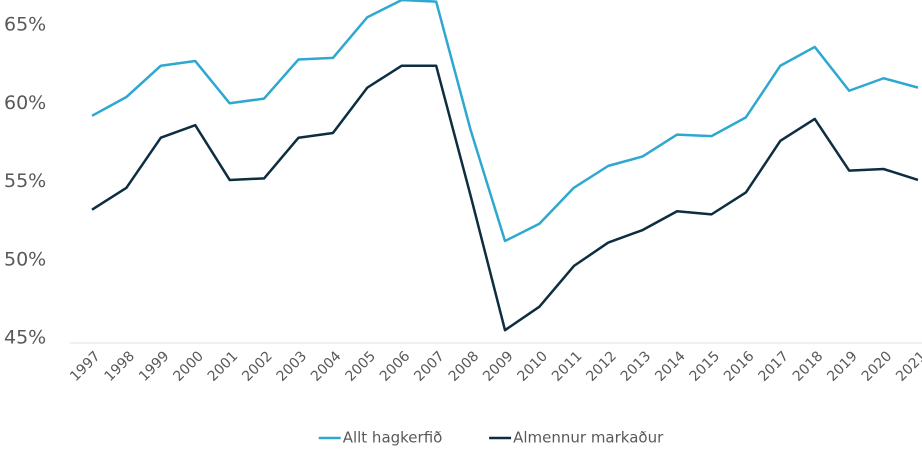 This screenshot has height=465, width=922. I want to click on x-tick-label: 2002, so click(257, 366).